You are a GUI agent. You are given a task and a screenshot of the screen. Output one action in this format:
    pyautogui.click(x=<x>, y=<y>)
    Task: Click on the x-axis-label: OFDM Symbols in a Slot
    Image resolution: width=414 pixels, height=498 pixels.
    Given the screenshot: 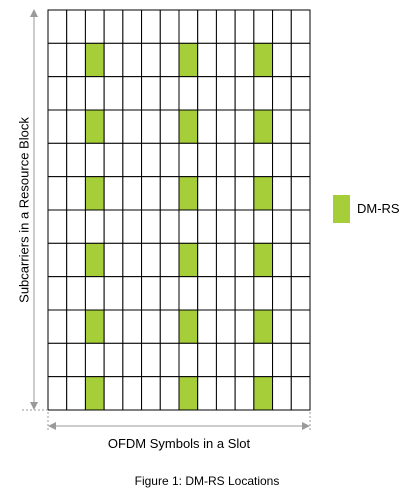 What is the action you would take?
    pyautogui.click(x=179, y=443)
    